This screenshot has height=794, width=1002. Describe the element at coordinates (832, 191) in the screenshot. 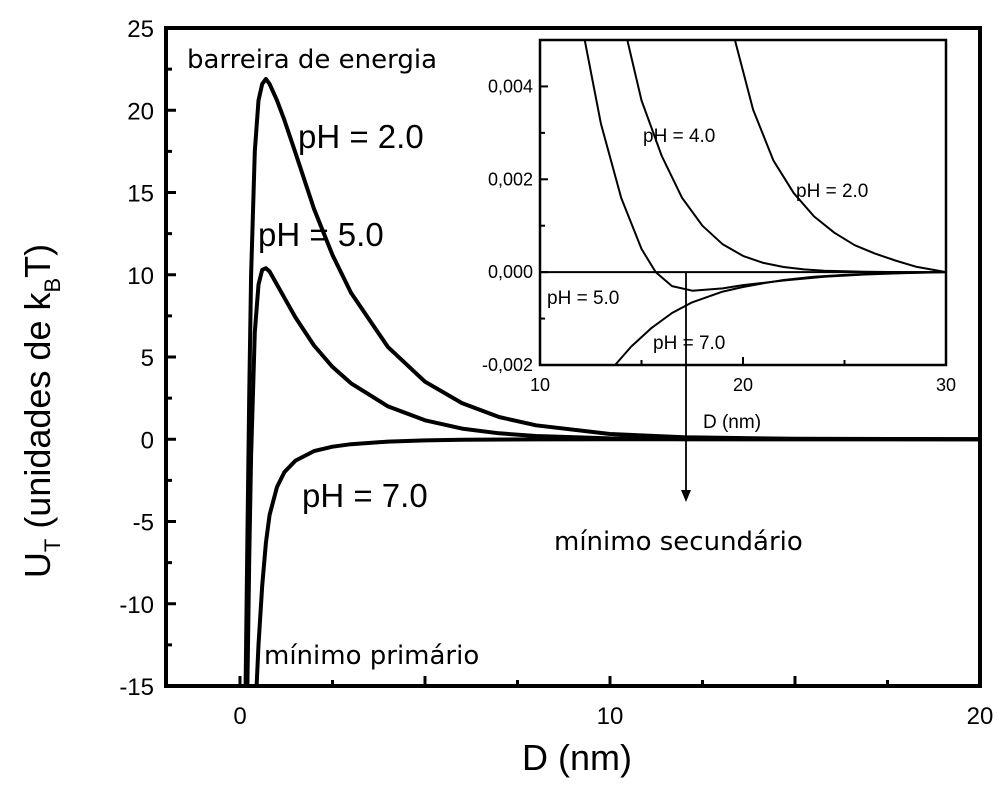

I see `inset-series-label-ph2: pH = 2.0` at that location.